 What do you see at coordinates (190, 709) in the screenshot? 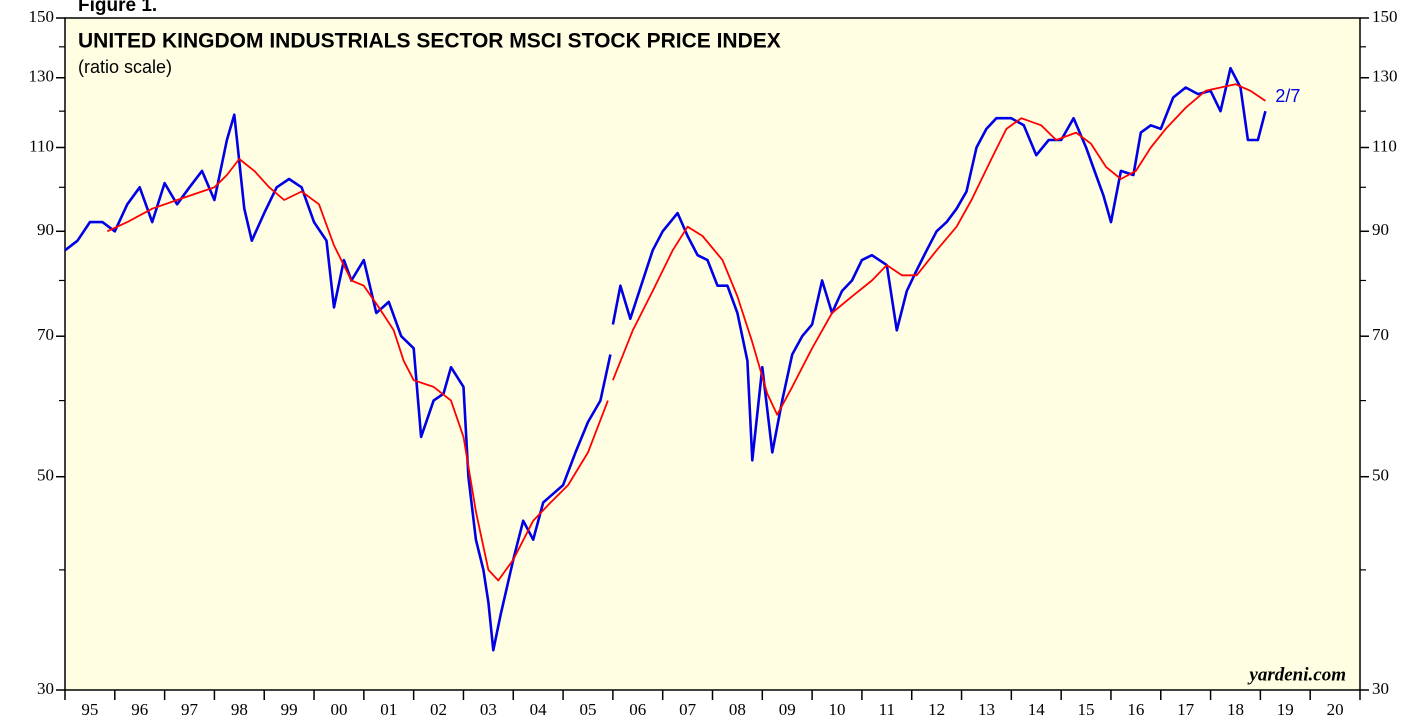
I see `x-tick-label: 97` at bounding box center [190, 709].